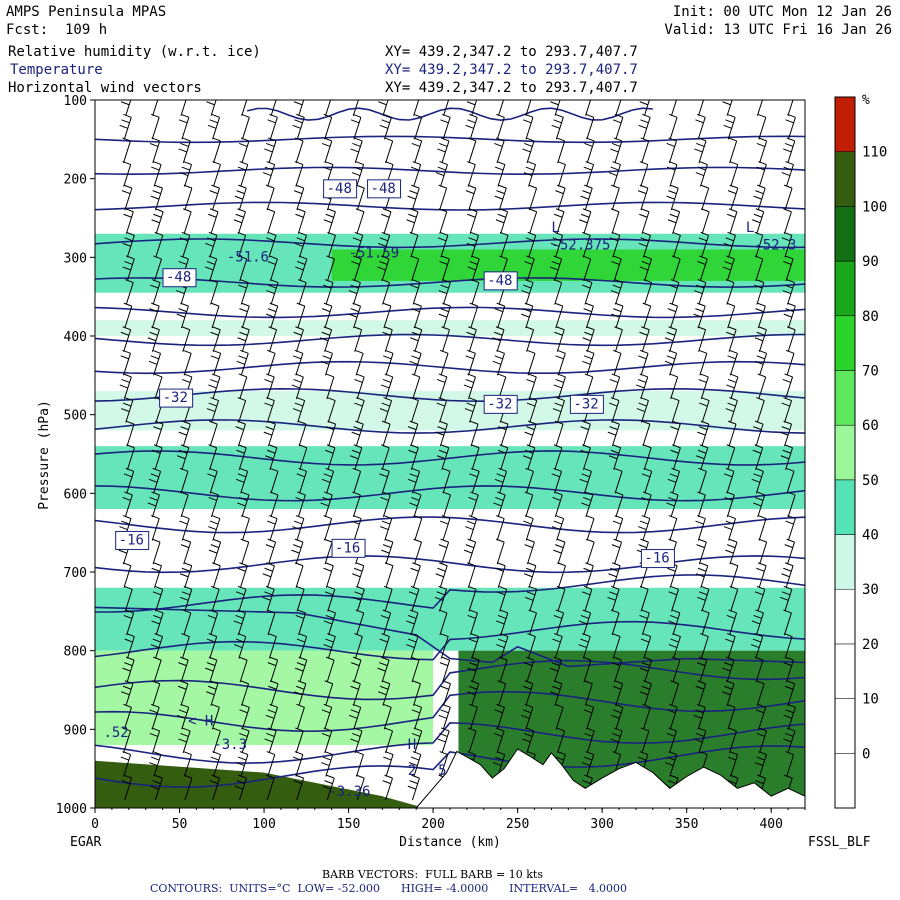 The width and height of the screenshot is (900, 900). I want to click on contour-label-box, so click(348, 548).